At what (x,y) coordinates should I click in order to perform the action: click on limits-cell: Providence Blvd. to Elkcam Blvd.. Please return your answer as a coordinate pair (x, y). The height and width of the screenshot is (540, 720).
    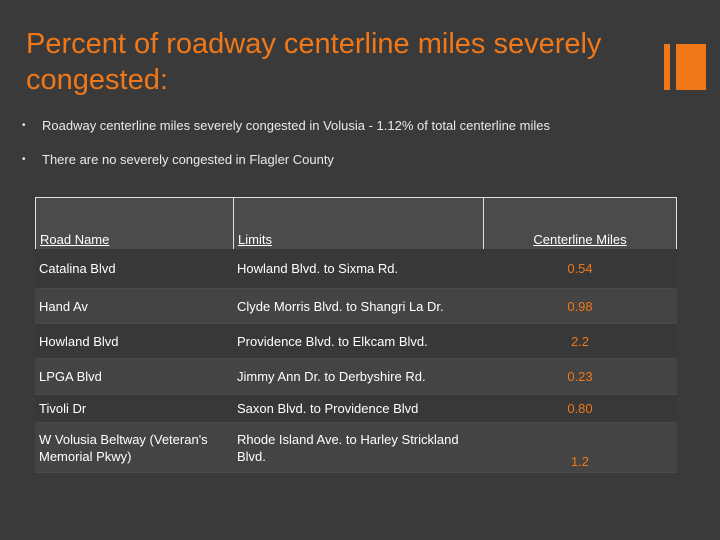
    Looking at the image, I should click on (358, 341).